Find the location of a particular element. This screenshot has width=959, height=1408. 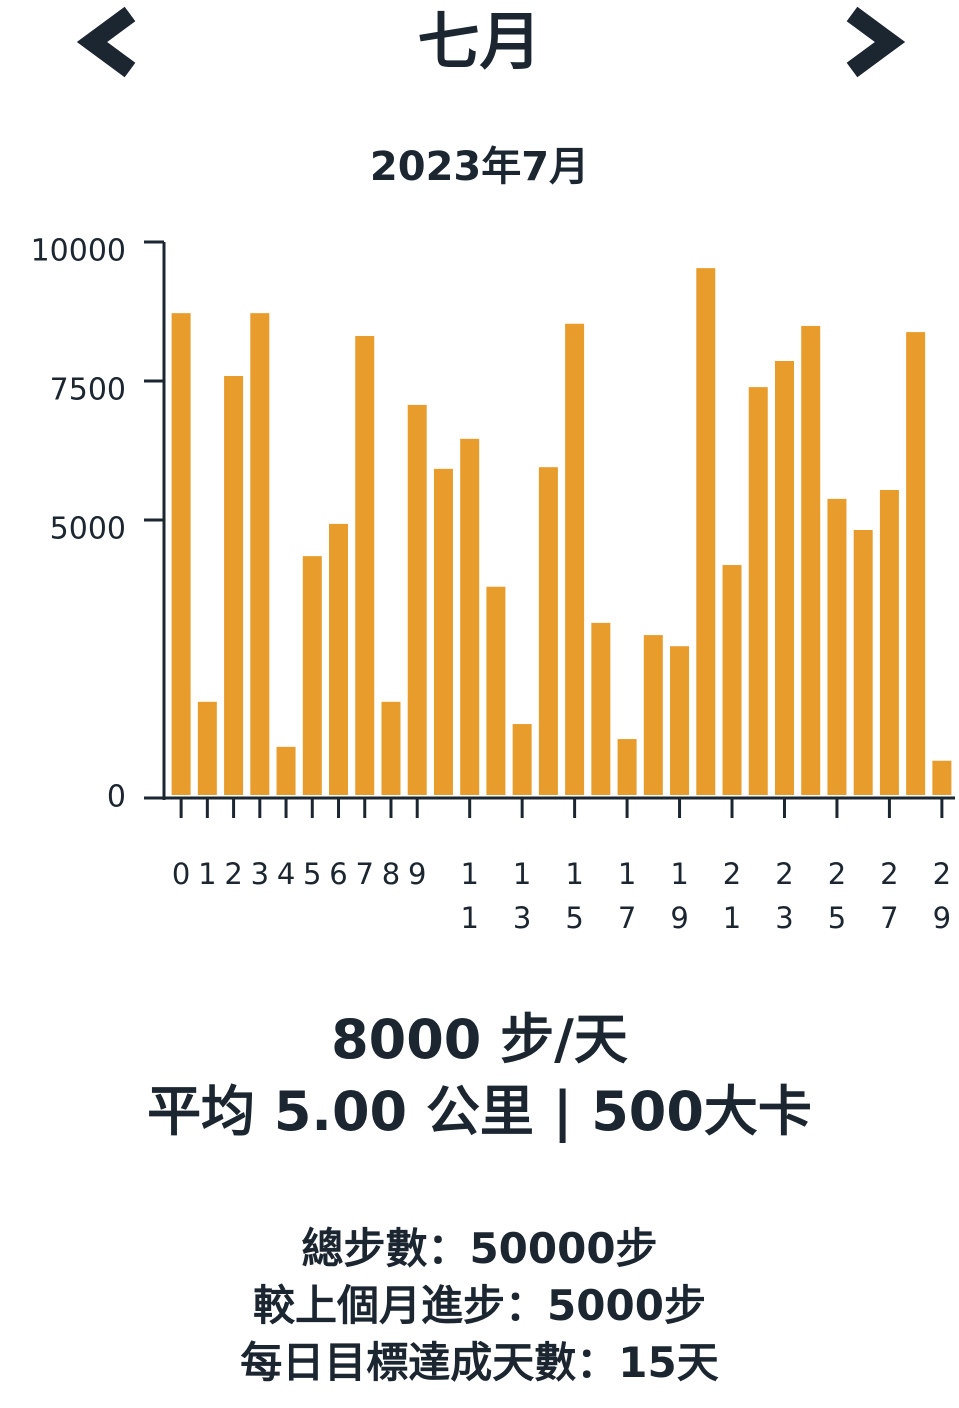

x-tick-label: 27 is located at coordinates (889, 896).